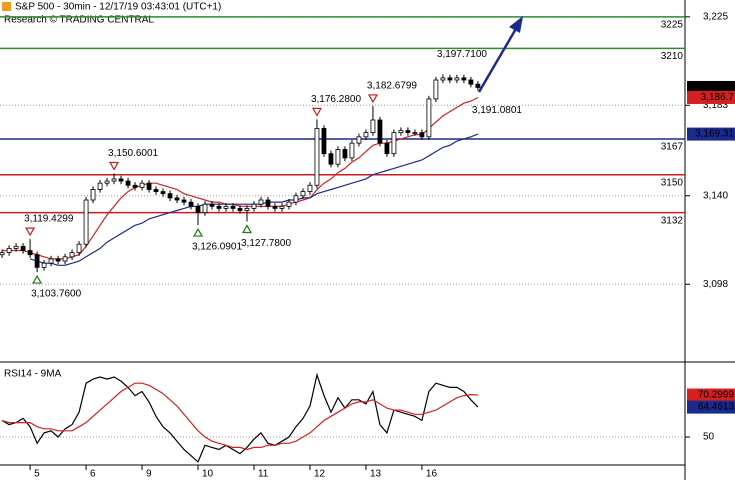 This screenshot has width=735, height=480. I want to click on level-label: 3167, so click(672, 147).